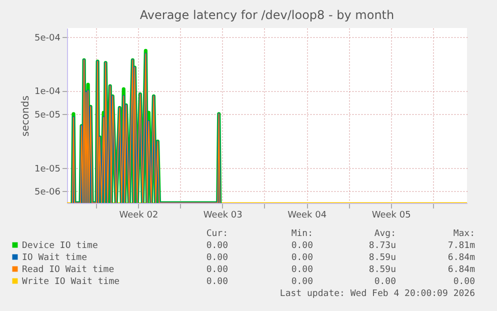  I want to click on x-tick-label: Week 04, so click(307, 215).